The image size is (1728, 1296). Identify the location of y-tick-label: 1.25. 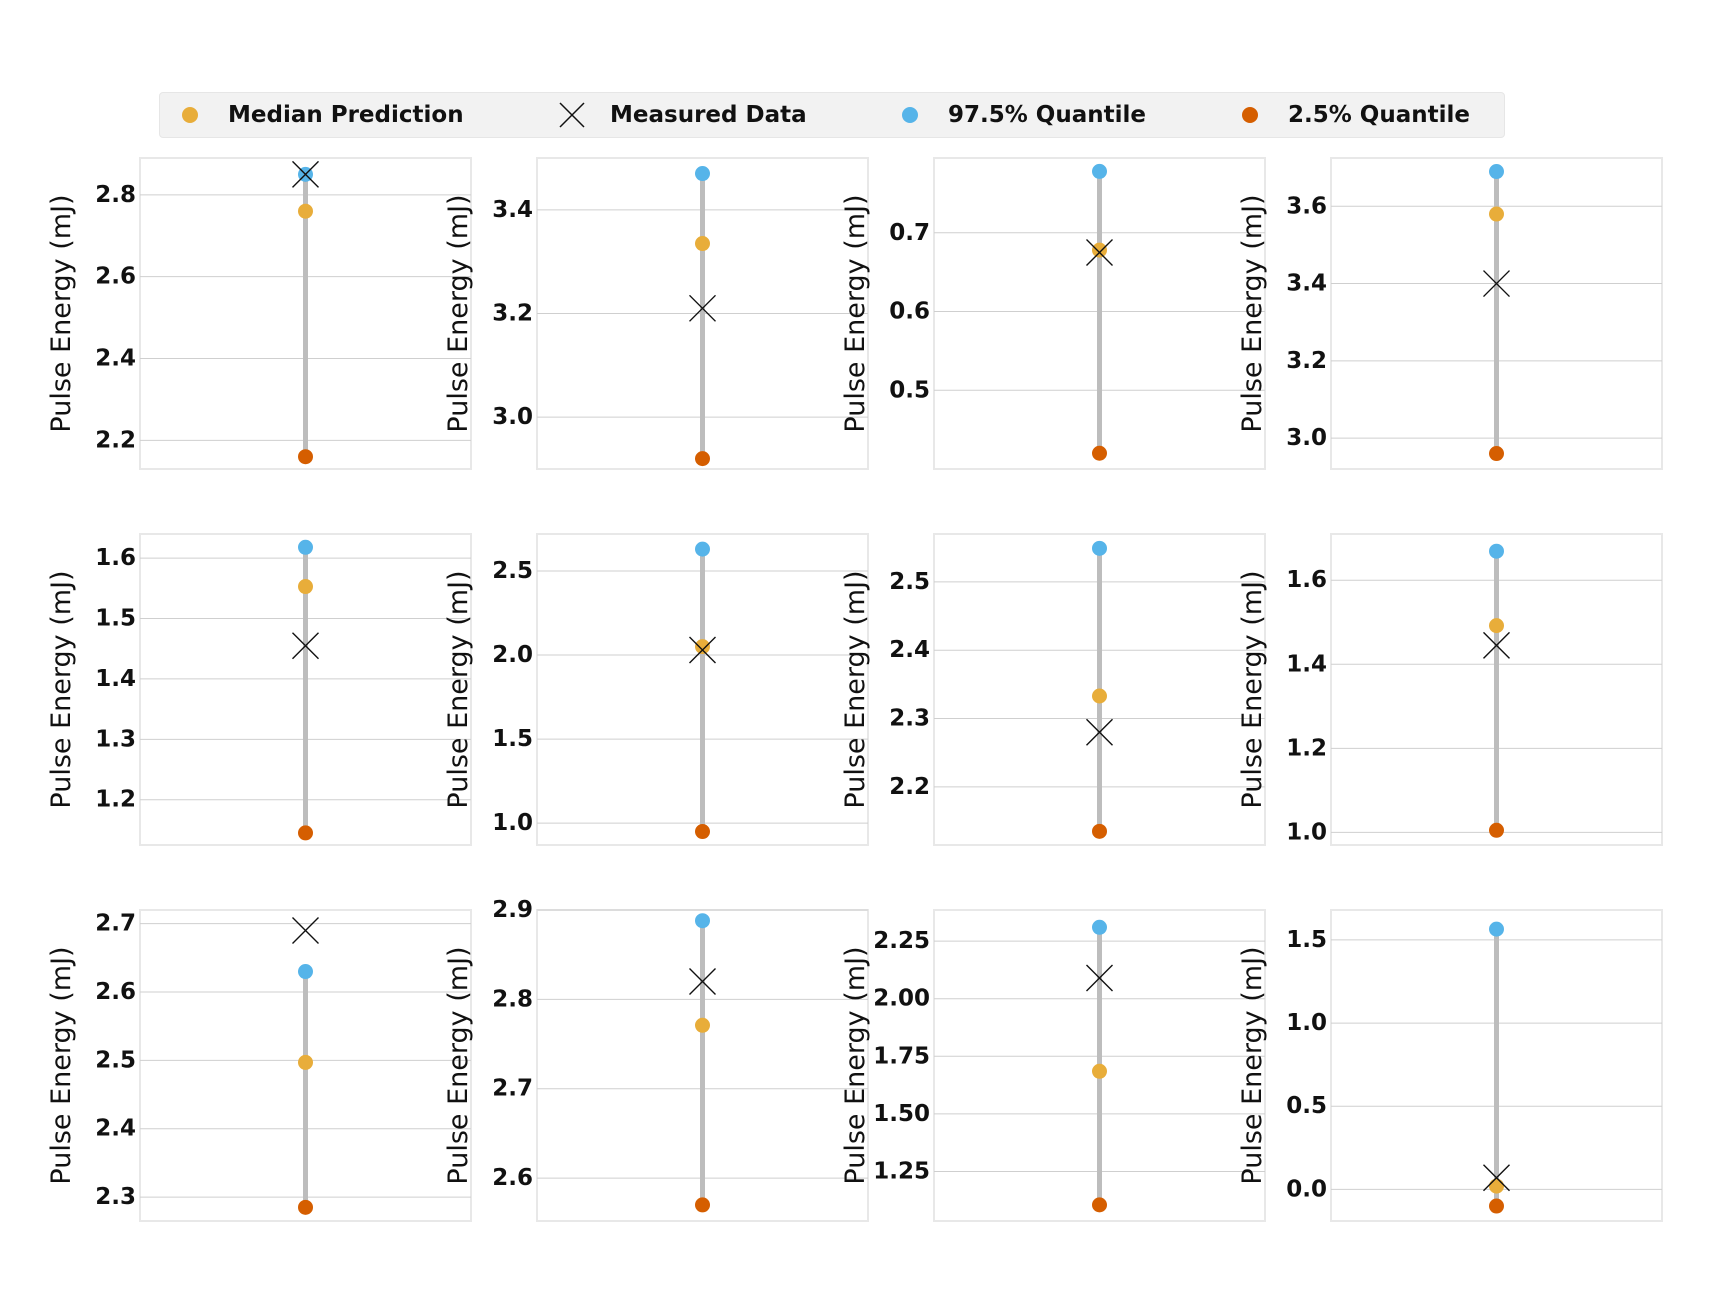
(901, 1171).